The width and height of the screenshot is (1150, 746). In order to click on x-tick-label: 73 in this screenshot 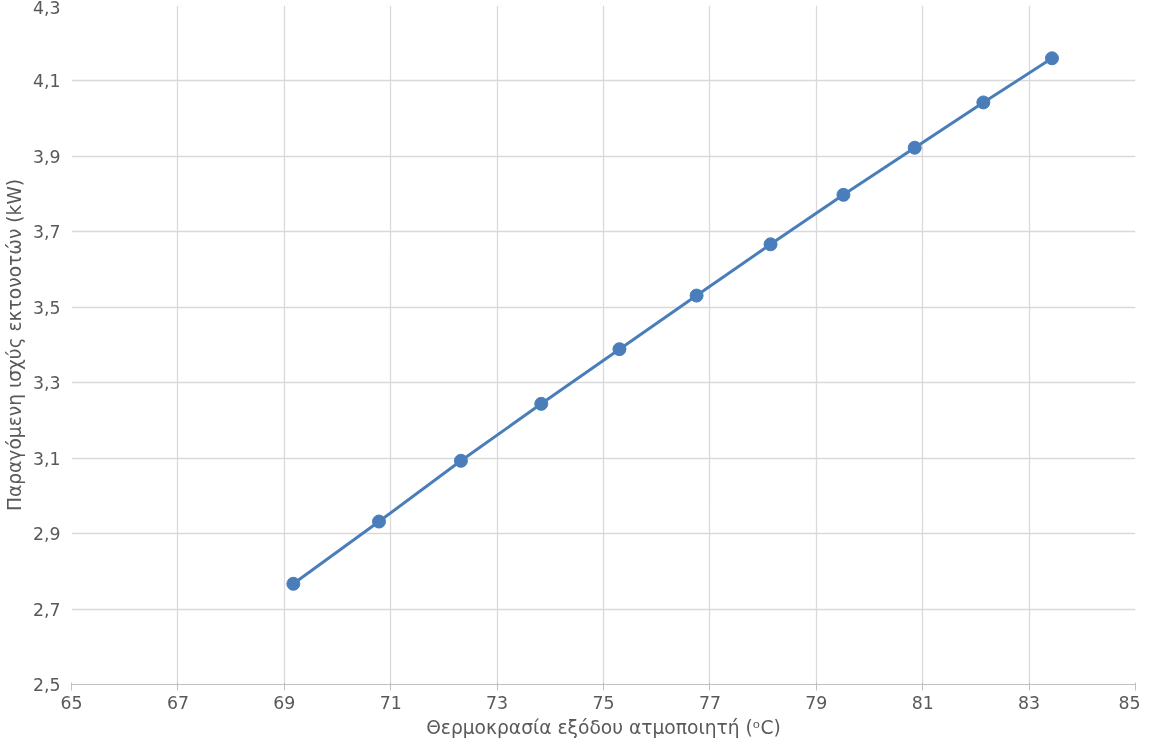, I will do `click(497, 702)`.